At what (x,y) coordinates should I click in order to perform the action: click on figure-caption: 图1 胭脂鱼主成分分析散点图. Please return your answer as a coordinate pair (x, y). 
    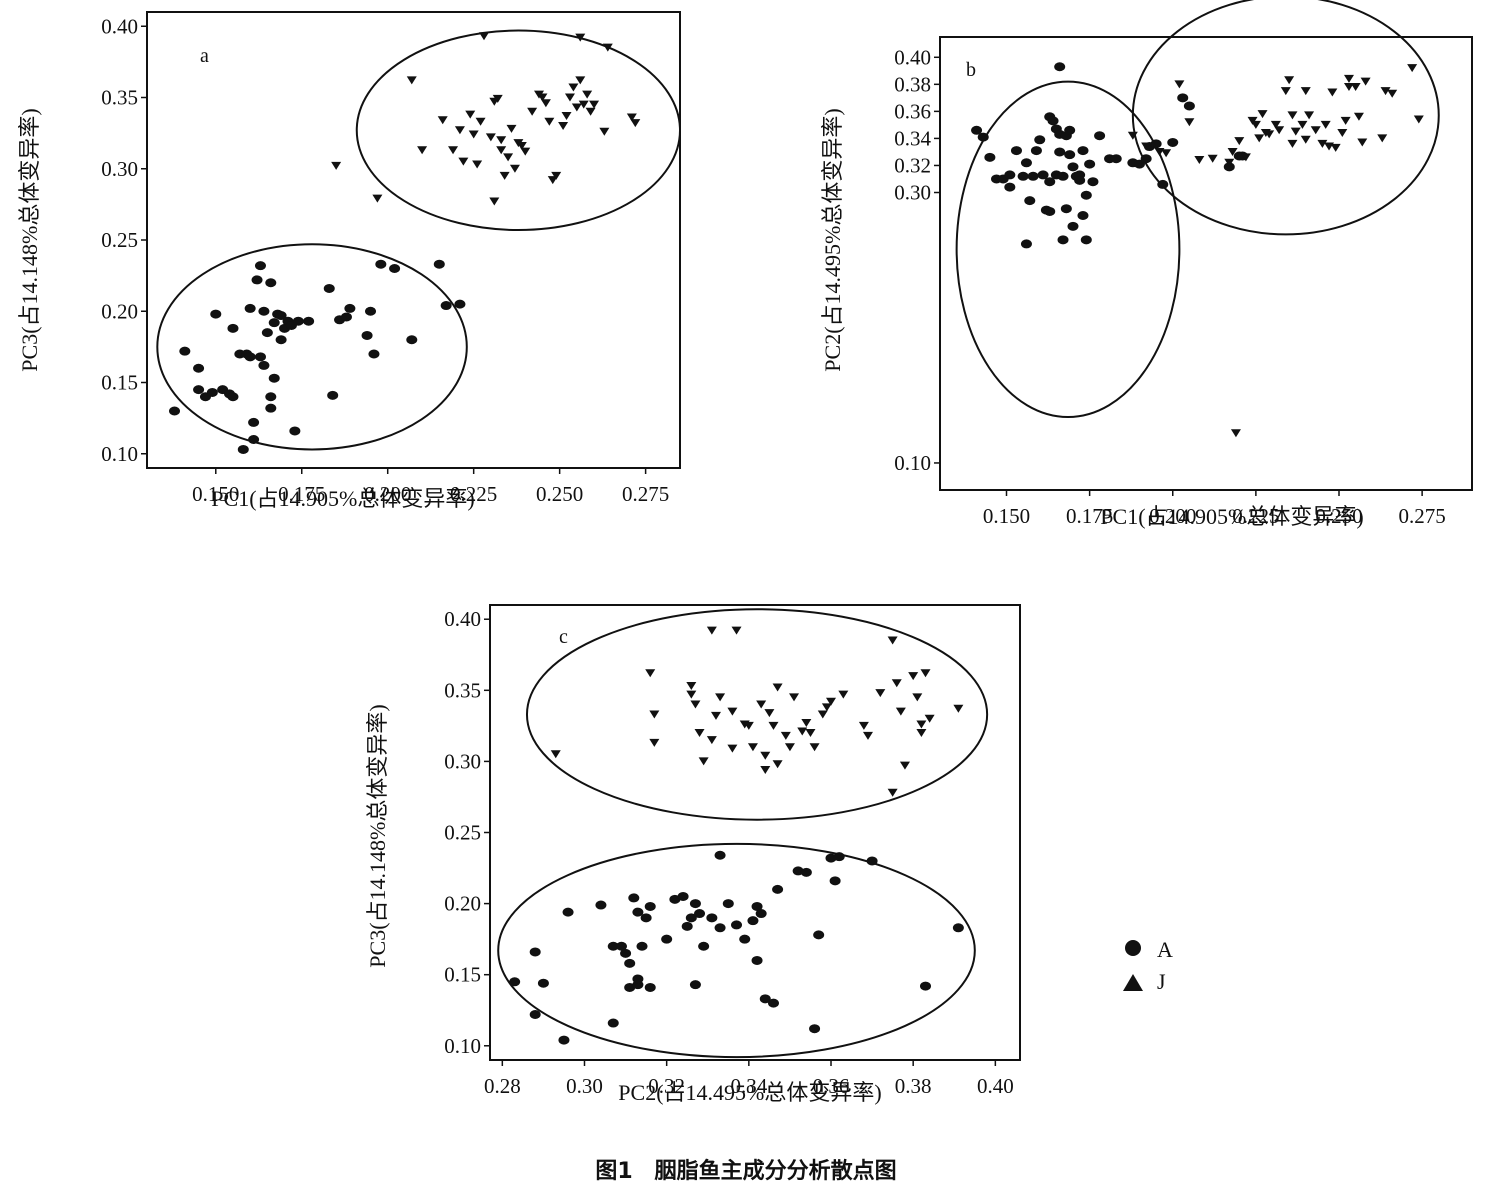
    Looking at the image, I should click on (745, 1171).